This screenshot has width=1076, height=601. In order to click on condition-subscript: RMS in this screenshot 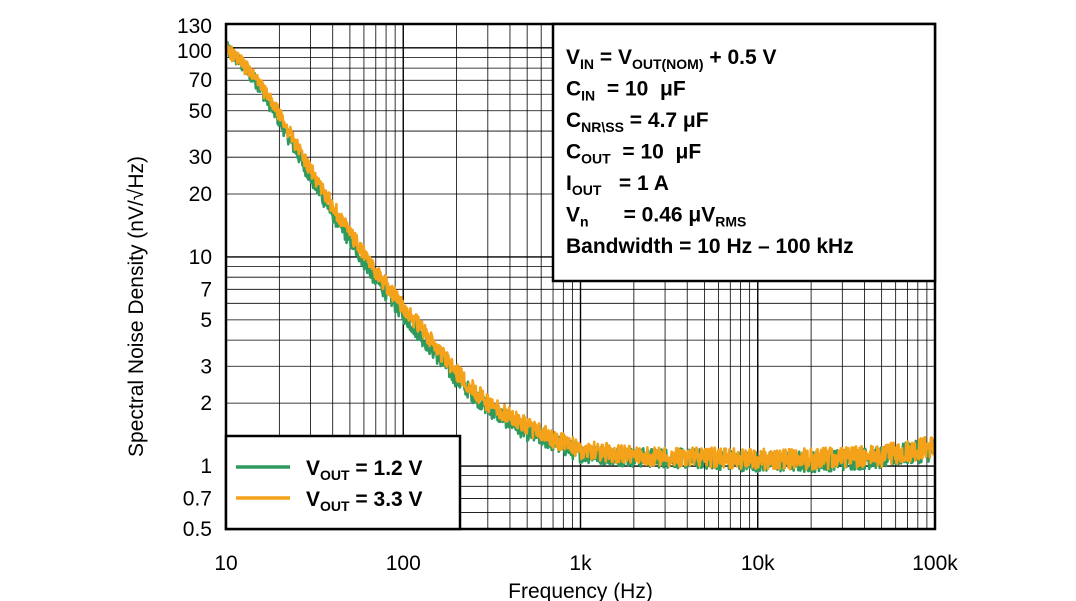, I will do `click(730, 222)`.